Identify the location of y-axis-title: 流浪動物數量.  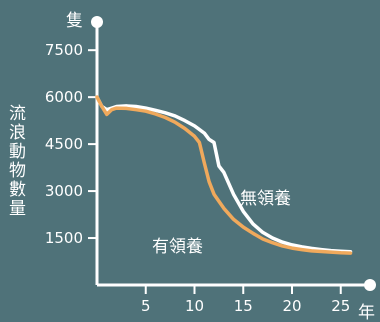
(15, 161).